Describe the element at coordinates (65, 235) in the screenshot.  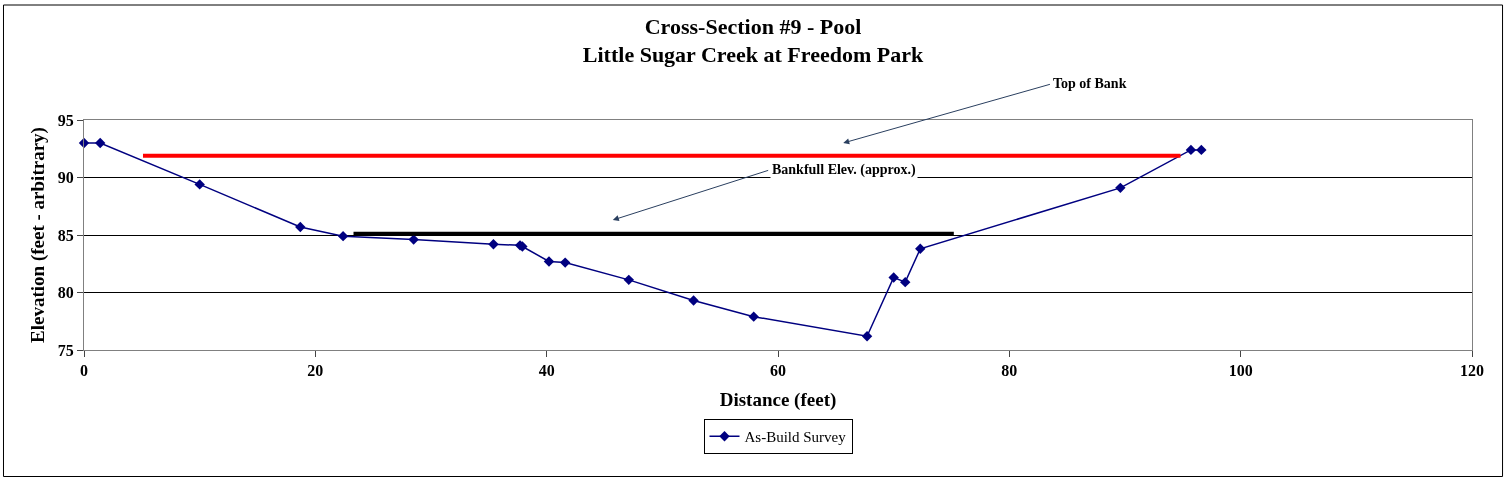
I see `y-tick-label: 85` at that location.